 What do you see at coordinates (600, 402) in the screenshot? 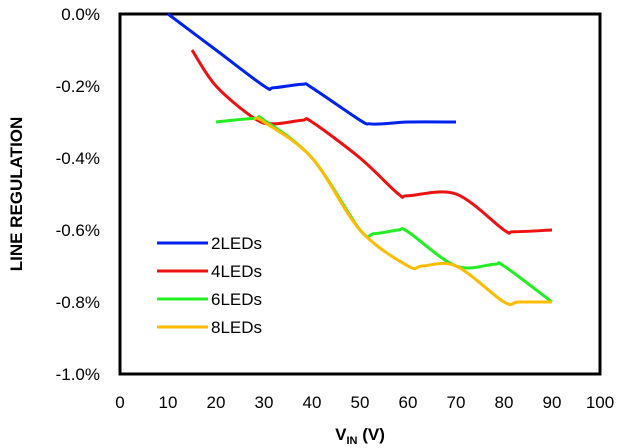
I see `x-tick-label: 100` at bounding box center [600, 402].